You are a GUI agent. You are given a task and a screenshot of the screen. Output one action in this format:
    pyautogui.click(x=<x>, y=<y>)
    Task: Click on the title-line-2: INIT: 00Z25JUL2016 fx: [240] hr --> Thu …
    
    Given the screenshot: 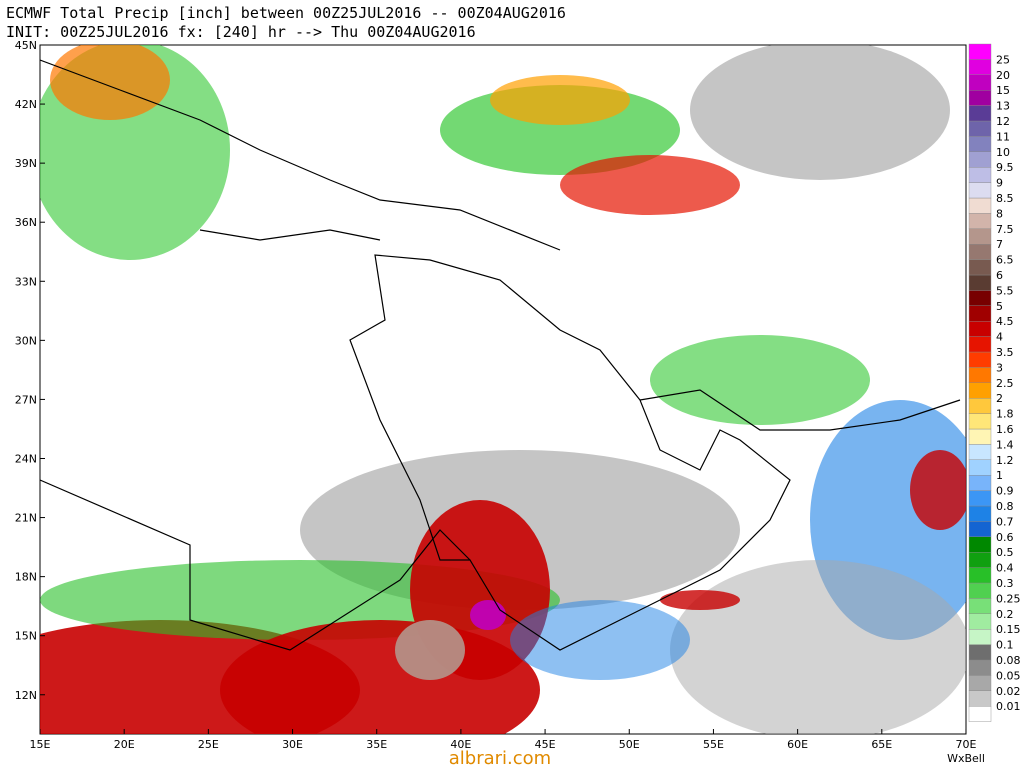 What is the action you would take?
    pyautogui.click(x=241, y=32)
    